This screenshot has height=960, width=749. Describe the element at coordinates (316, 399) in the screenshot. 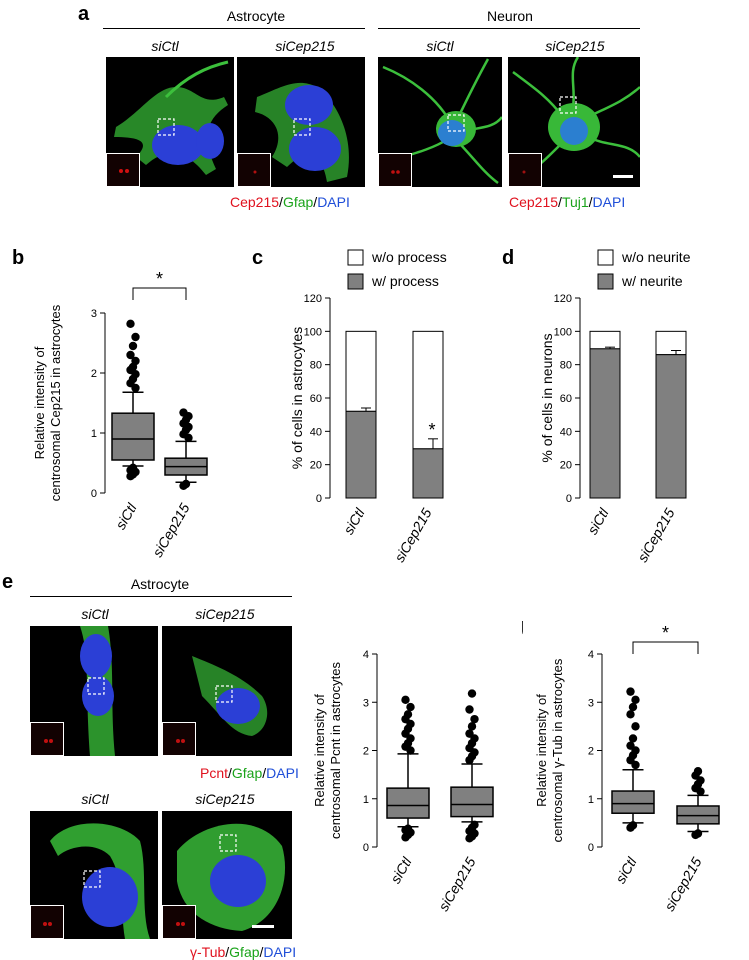

I see `y-tick-label: 60` at that location.